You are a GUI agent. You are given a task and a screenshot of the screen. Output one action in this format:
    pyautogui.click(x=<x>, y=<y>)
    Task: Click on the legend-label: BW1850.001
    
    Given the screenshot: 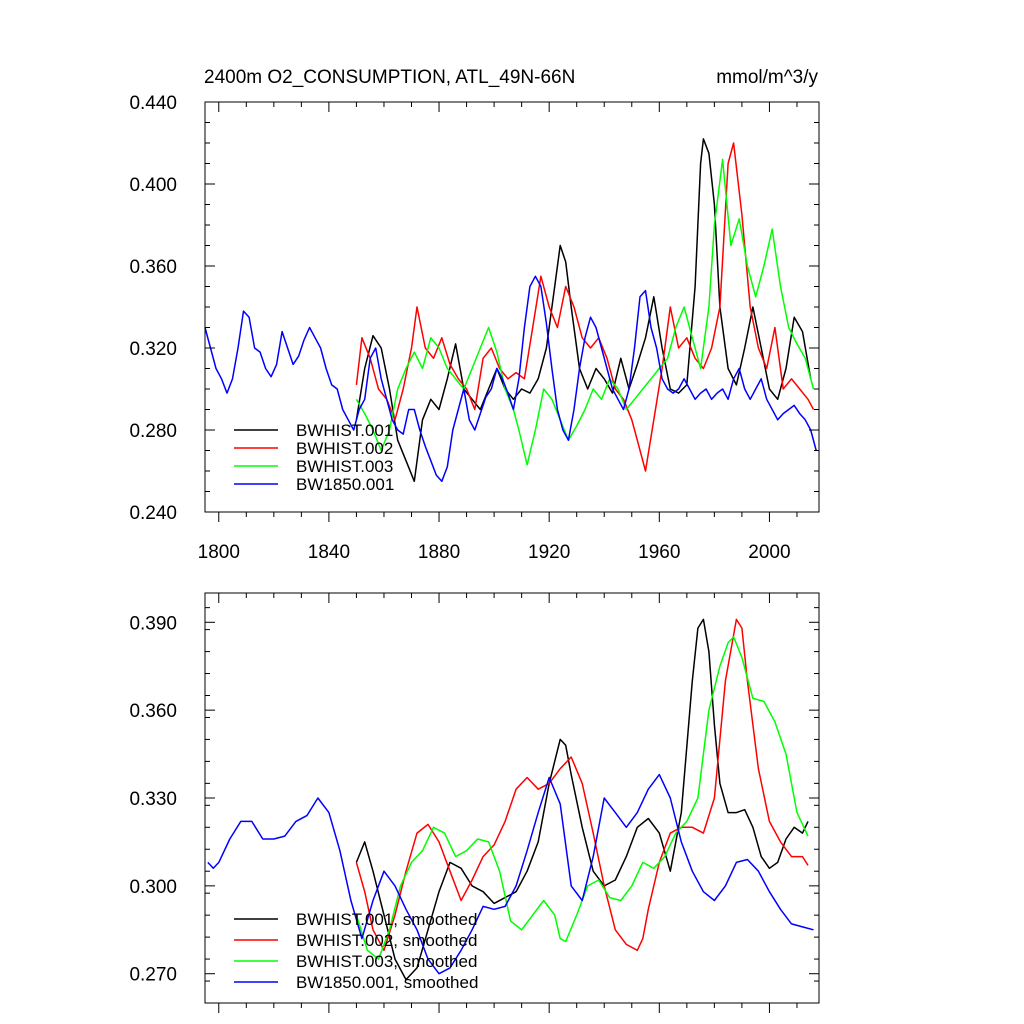 What is the action you would take?
    pyautogui.click(x=345, y=484)
    